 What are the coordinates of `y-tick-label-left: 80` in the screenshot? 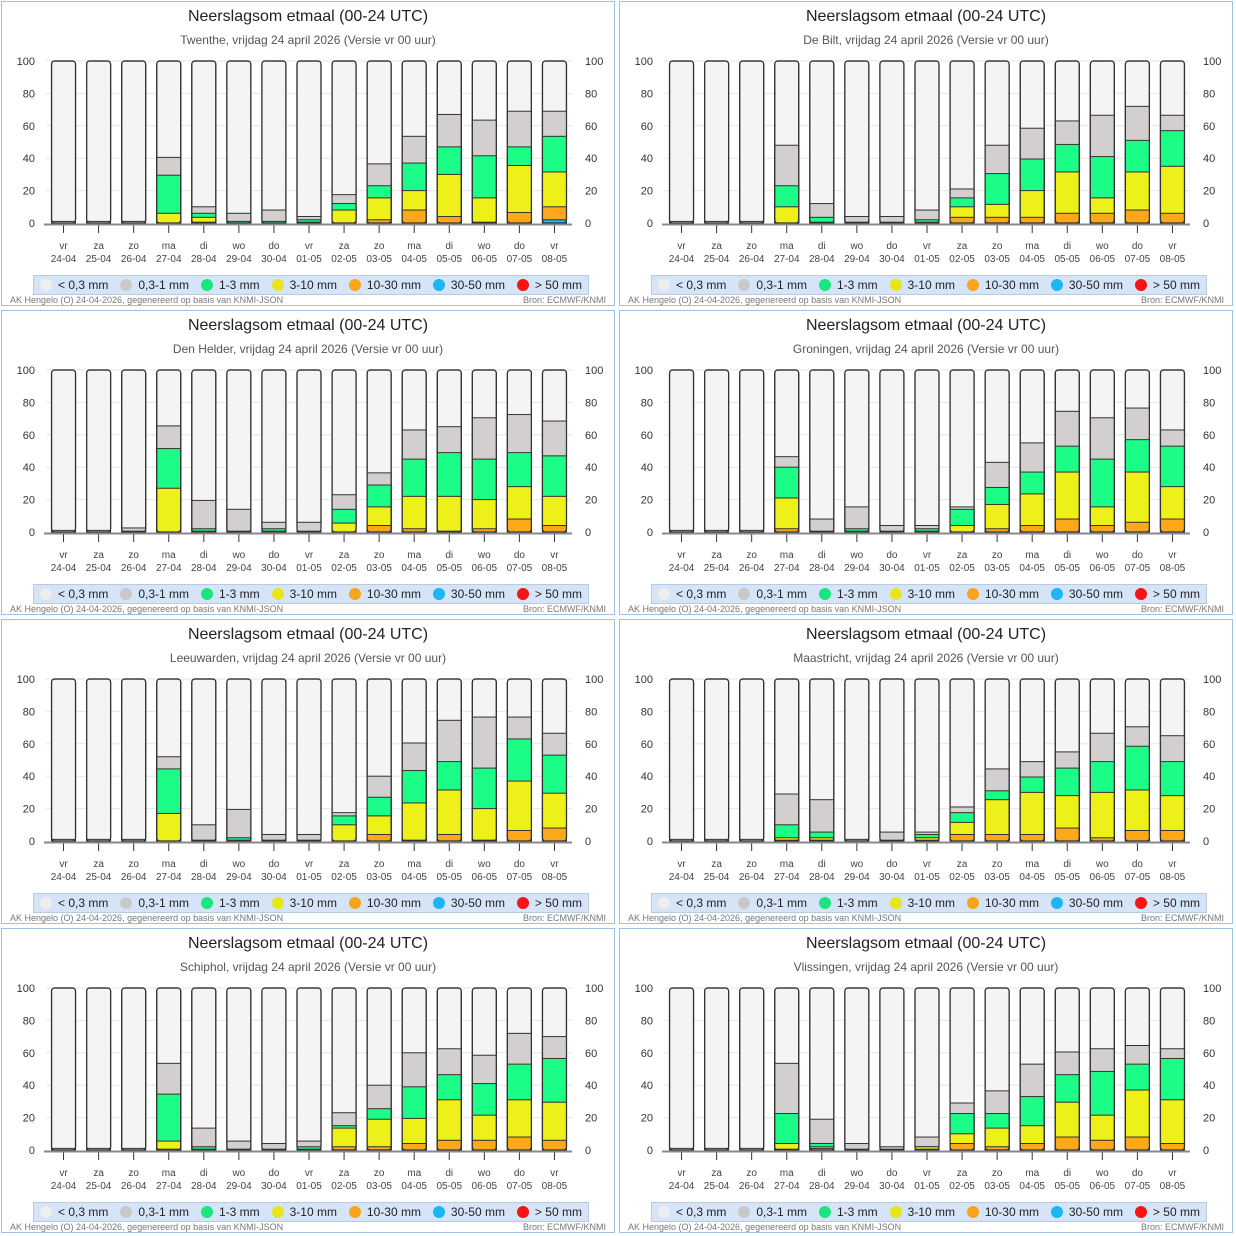 It's located at (647, 94).